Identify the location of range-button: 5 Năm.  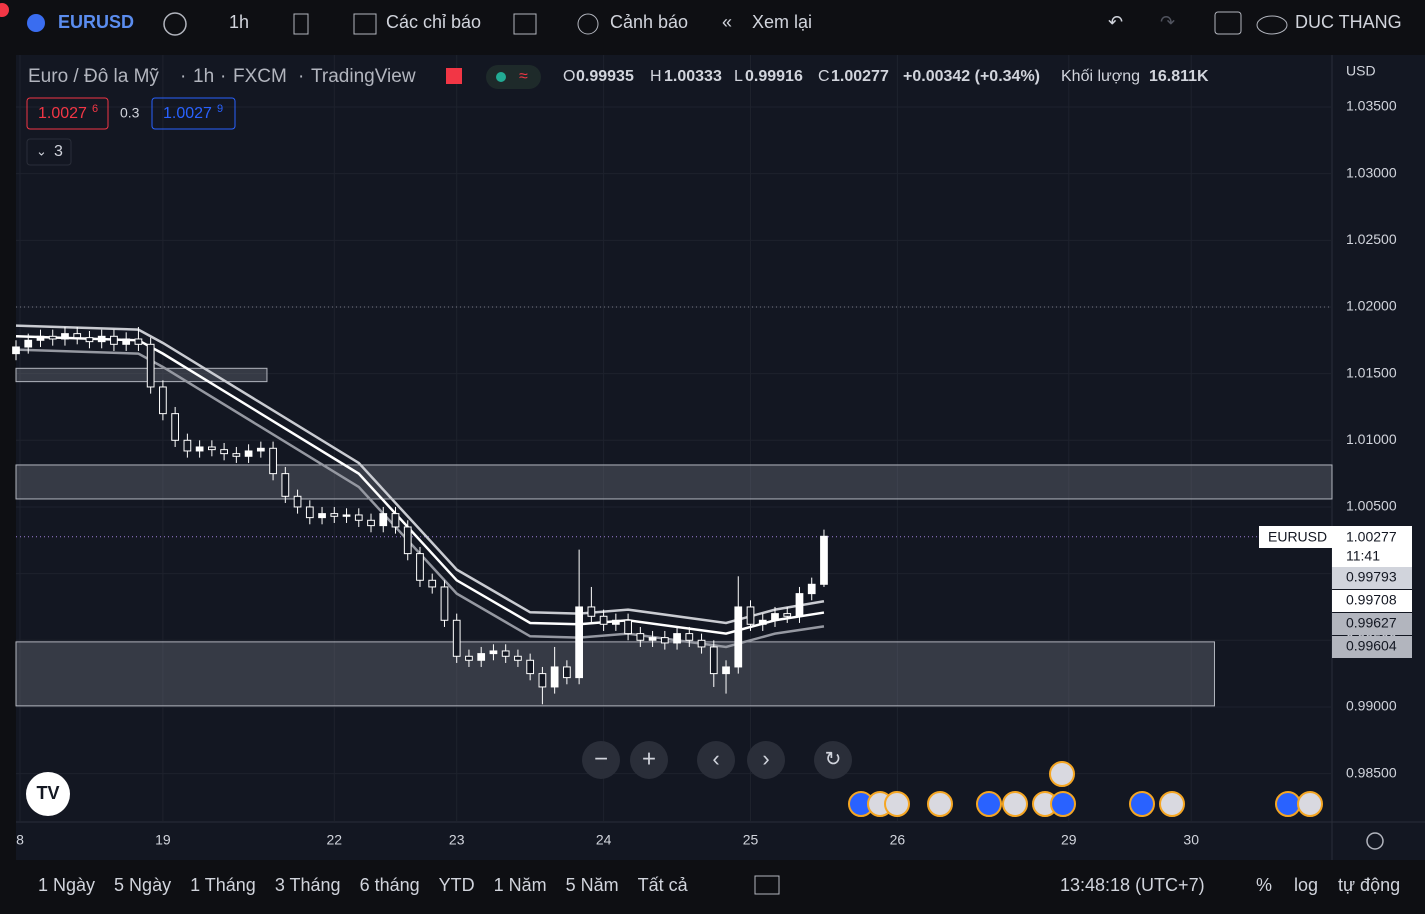
(592, 885).